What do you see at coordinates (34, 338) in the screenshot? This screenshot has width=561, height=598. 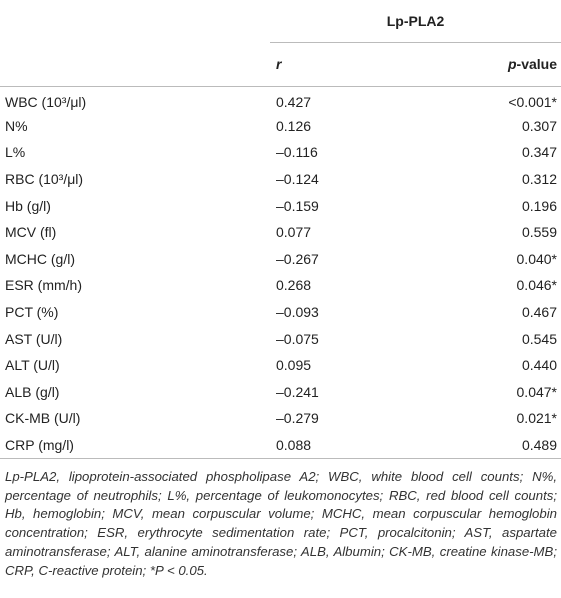 I see `row-label: AST (U/l)` at bounding box center [34, 338].